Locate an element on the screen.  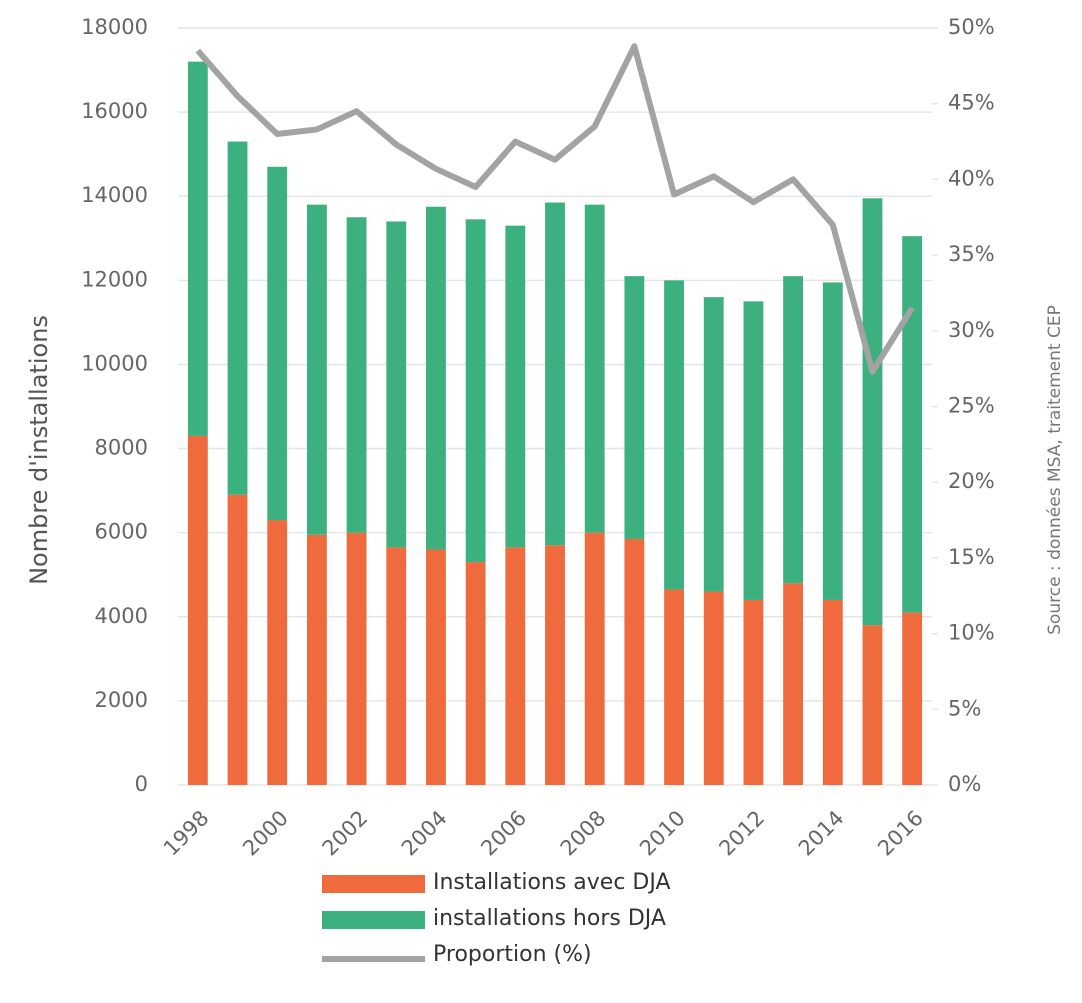
x-tick-label: 2014 is located at coordinates (821, 833).